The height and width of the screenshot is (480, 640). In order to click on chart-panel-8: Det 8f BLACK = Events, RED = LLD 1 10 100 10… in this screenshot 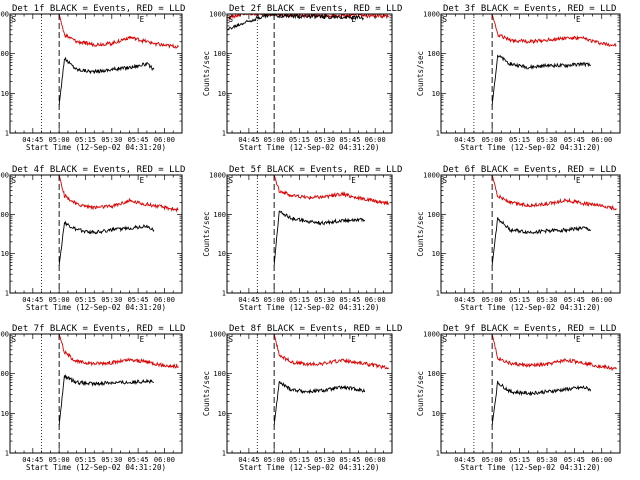, I will do `click(302, 398)`.